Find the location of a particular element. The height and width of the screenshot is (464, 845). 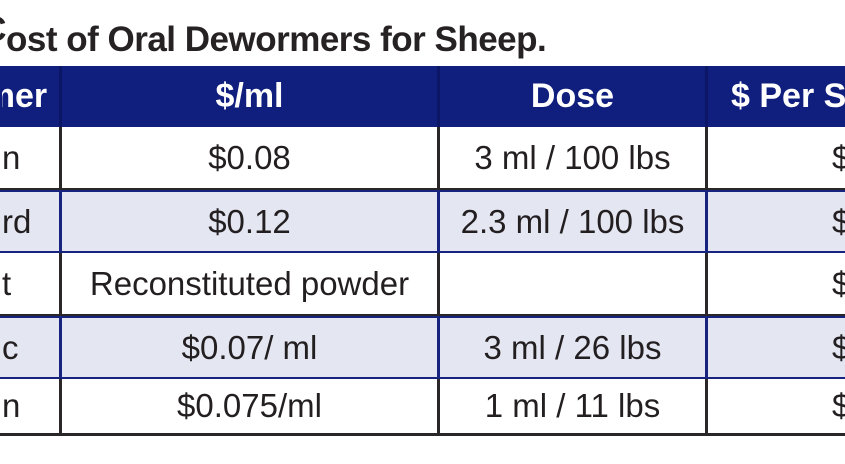

header-per-sheep: $ Per S is located at coordinates (788, 96).